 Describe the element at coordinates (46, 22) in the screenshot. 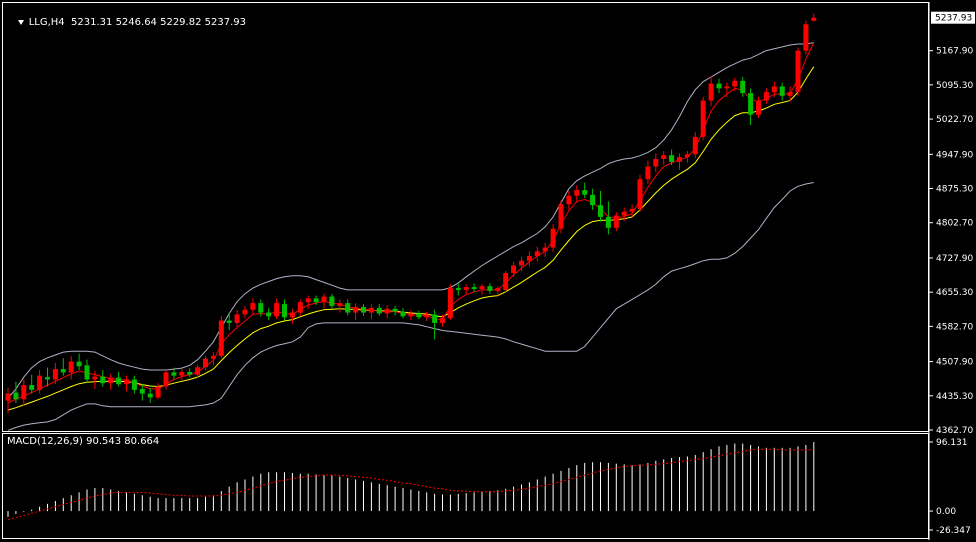

I see `symbol-label: LLG,H4` at that location.